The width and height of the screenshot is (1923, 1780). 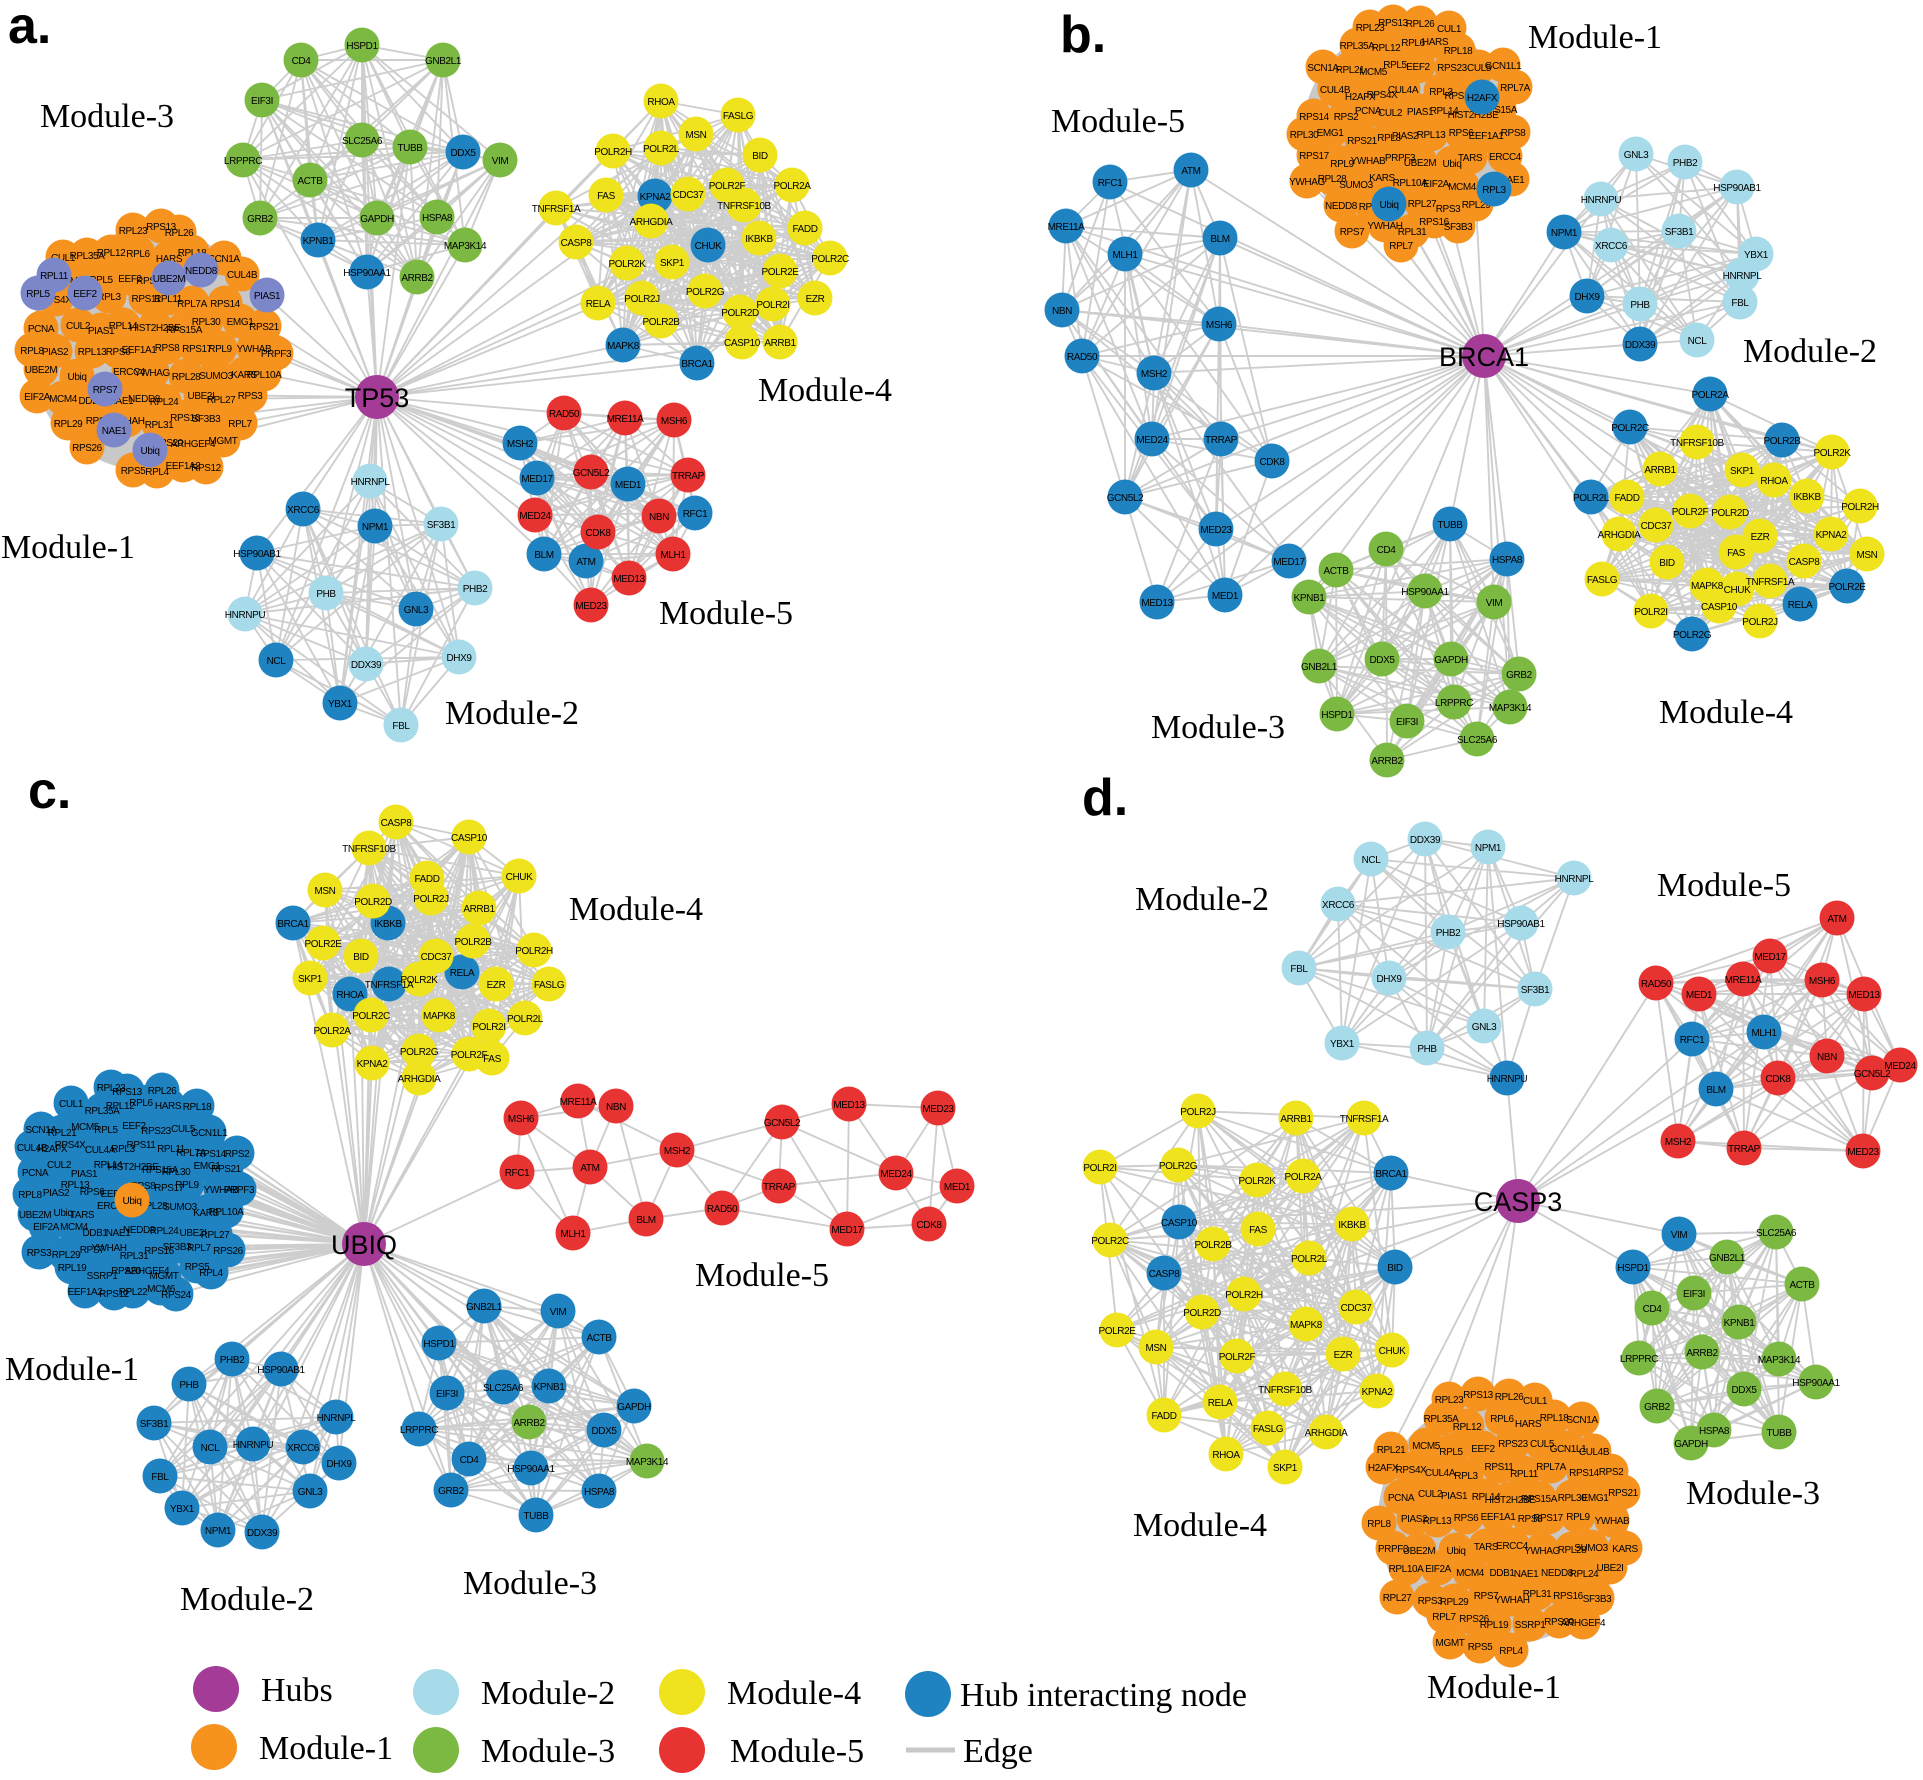 What do you see at coordinates (1730, 513) in the screenshot?
I see `svg-text: POLR2D` at bounding box center [1730, 513].